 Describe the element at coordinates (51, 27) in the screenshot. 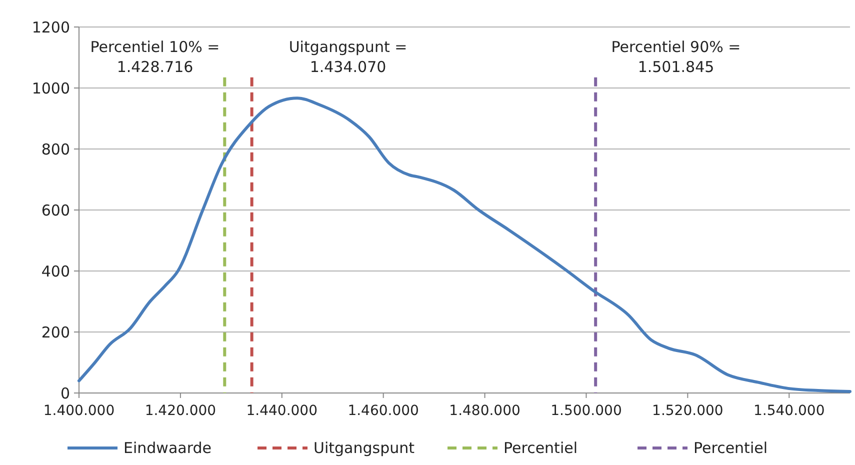

I see `y-tick-label: 1200` at that location.